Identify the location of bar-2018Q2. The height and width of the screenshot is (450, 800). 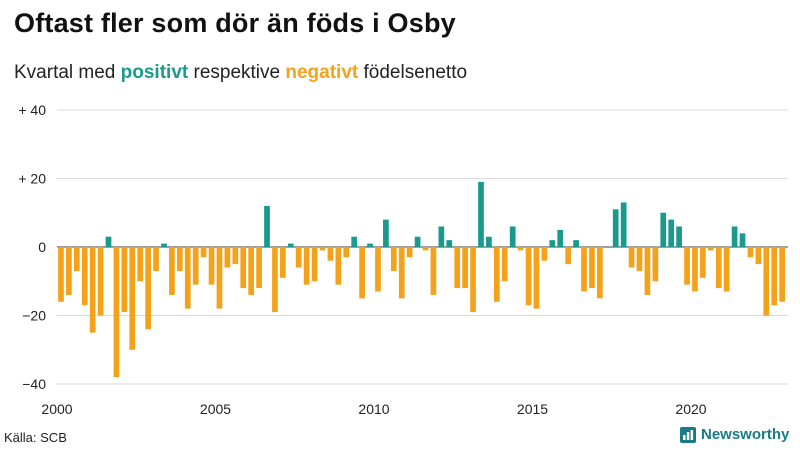
(639, 259).